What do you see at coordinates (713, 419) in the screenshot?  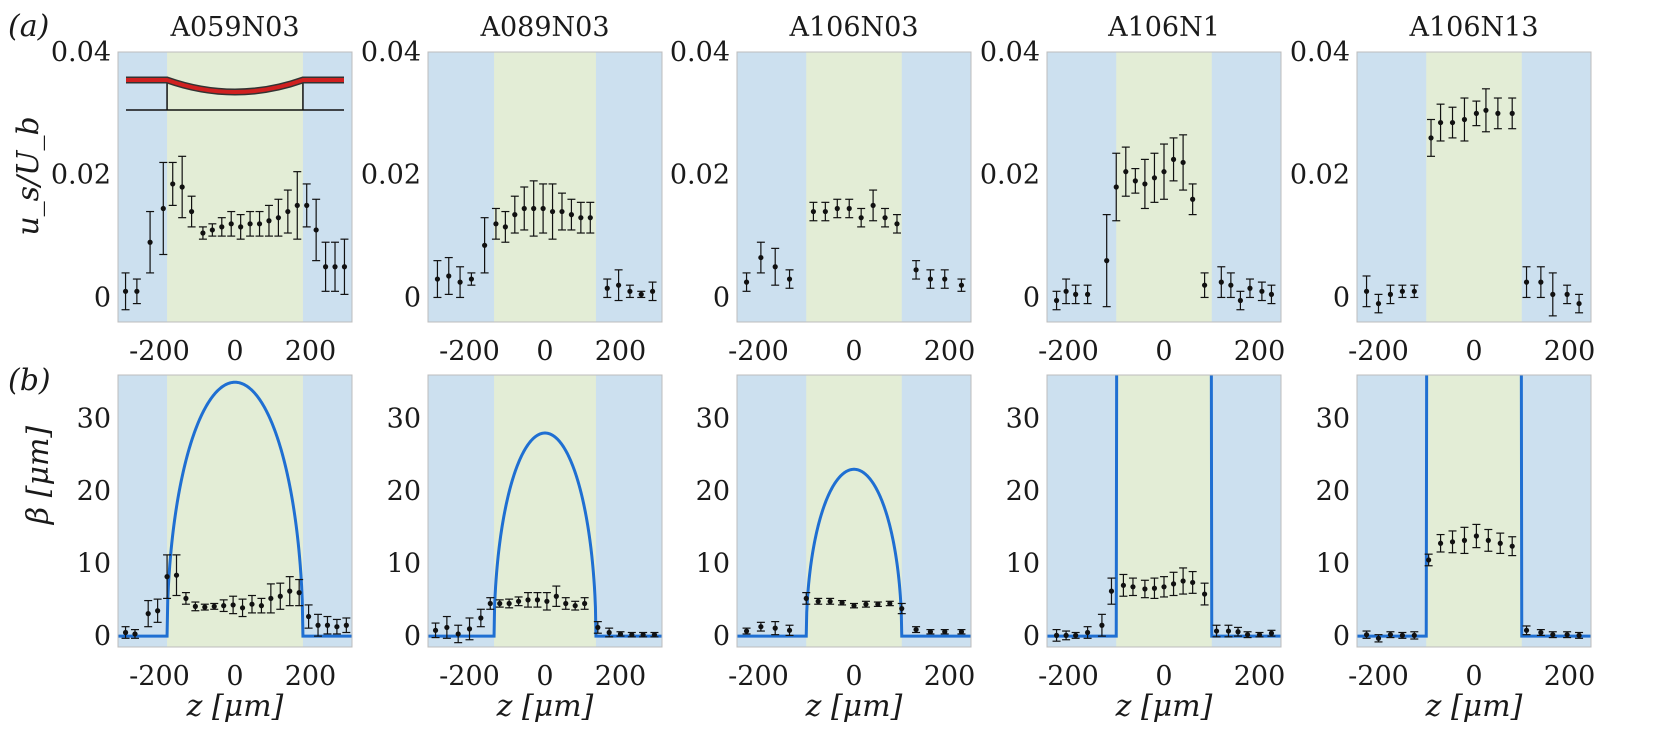 I see `y-tick-label: 30` at bounding box center [713, 419].